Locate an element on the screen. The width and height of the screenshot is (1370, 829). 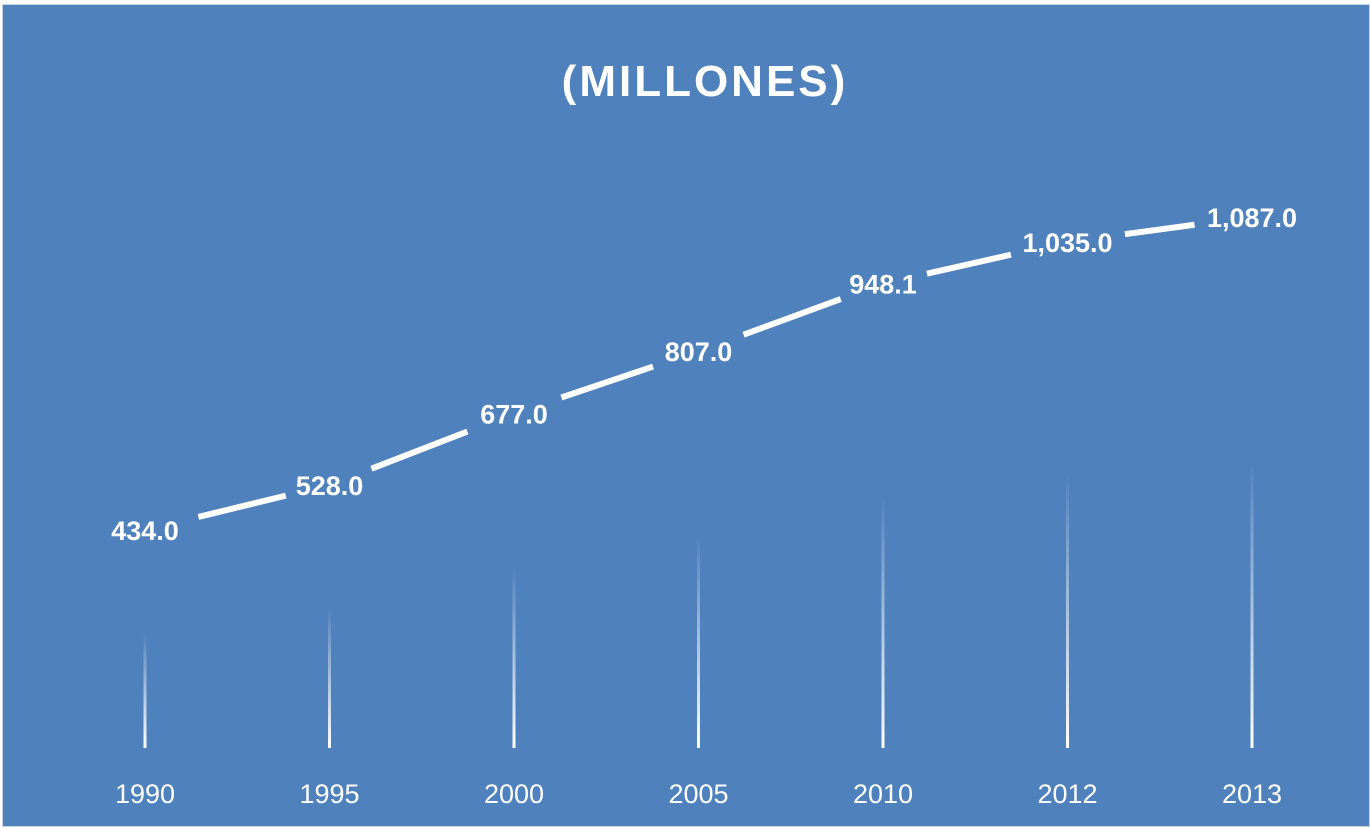
x-tick-label-2013: 2013 is located at coordinates (1252, 794).